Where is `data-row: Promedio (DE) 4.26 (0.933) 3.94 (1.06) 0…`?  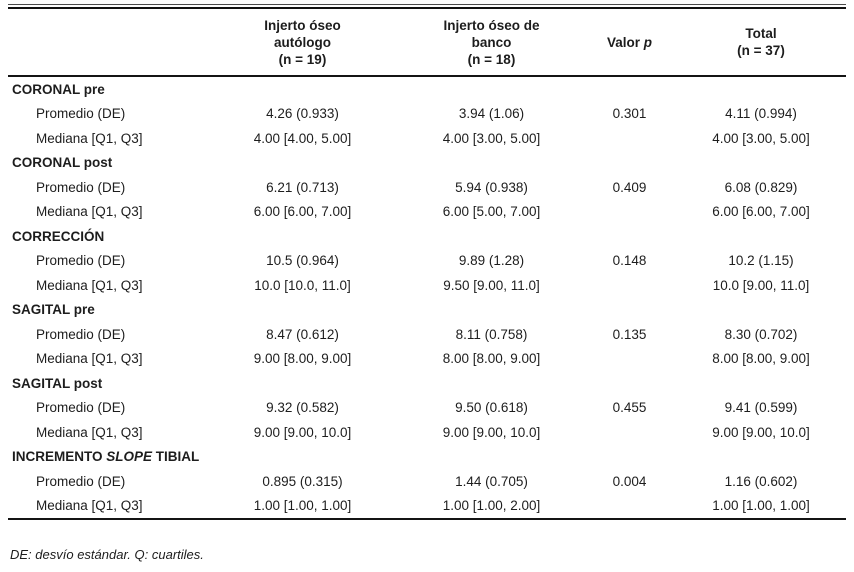
data-row: Promedio (DE) 4.26 (0.933) 3.94 (1.06) 0… is located at coordinates (427, 114).